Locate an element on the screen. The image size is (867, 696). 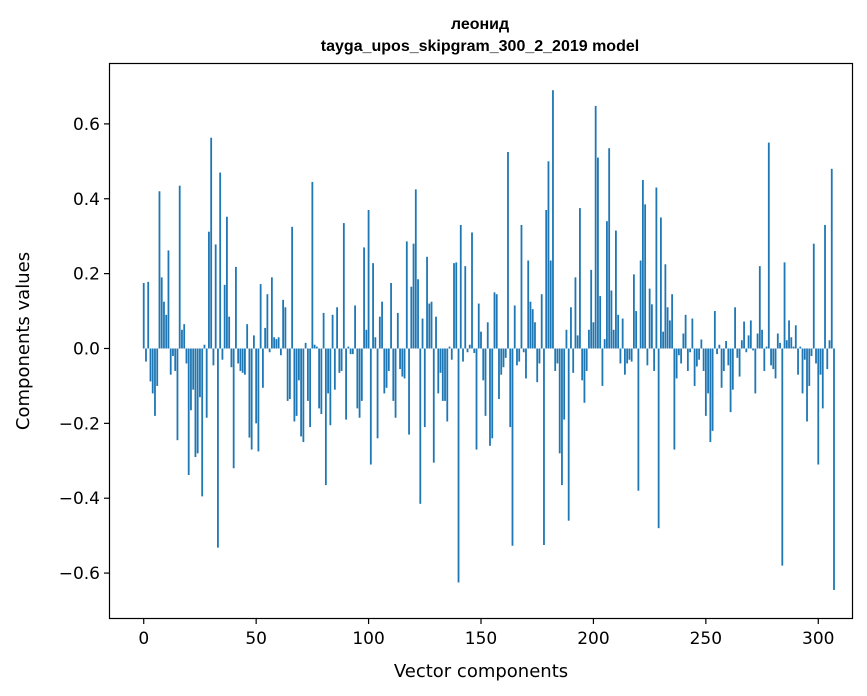
y-tick-label: 0.0 is located at coordinates (86, 349).